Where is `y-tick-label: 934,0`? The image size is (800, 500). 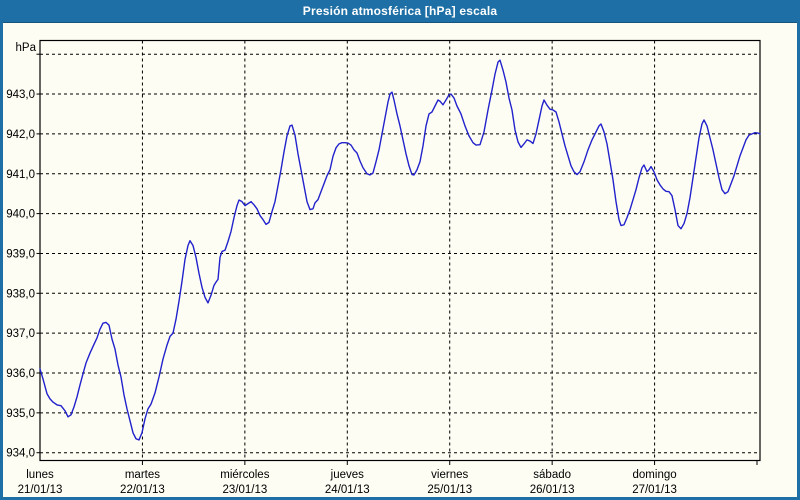 y-tick-label: 934,0 is located at coordinates (20, 454).